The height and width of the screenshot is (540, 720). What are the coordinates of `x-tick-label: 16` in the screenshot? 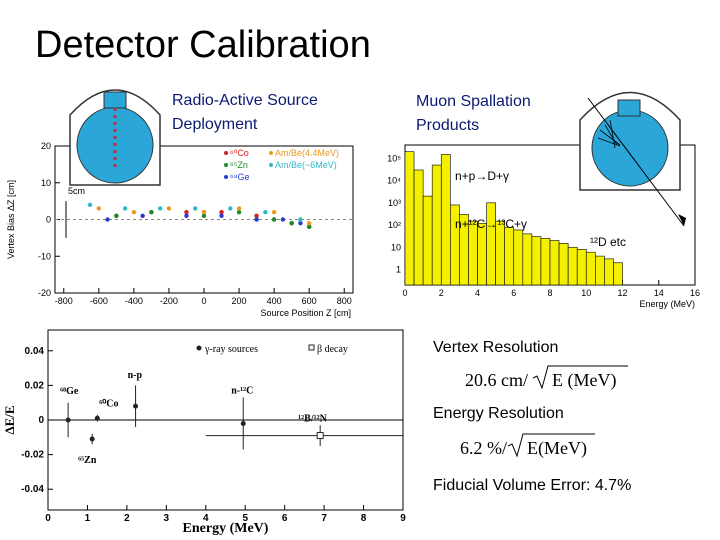 It's located at (695, 293).